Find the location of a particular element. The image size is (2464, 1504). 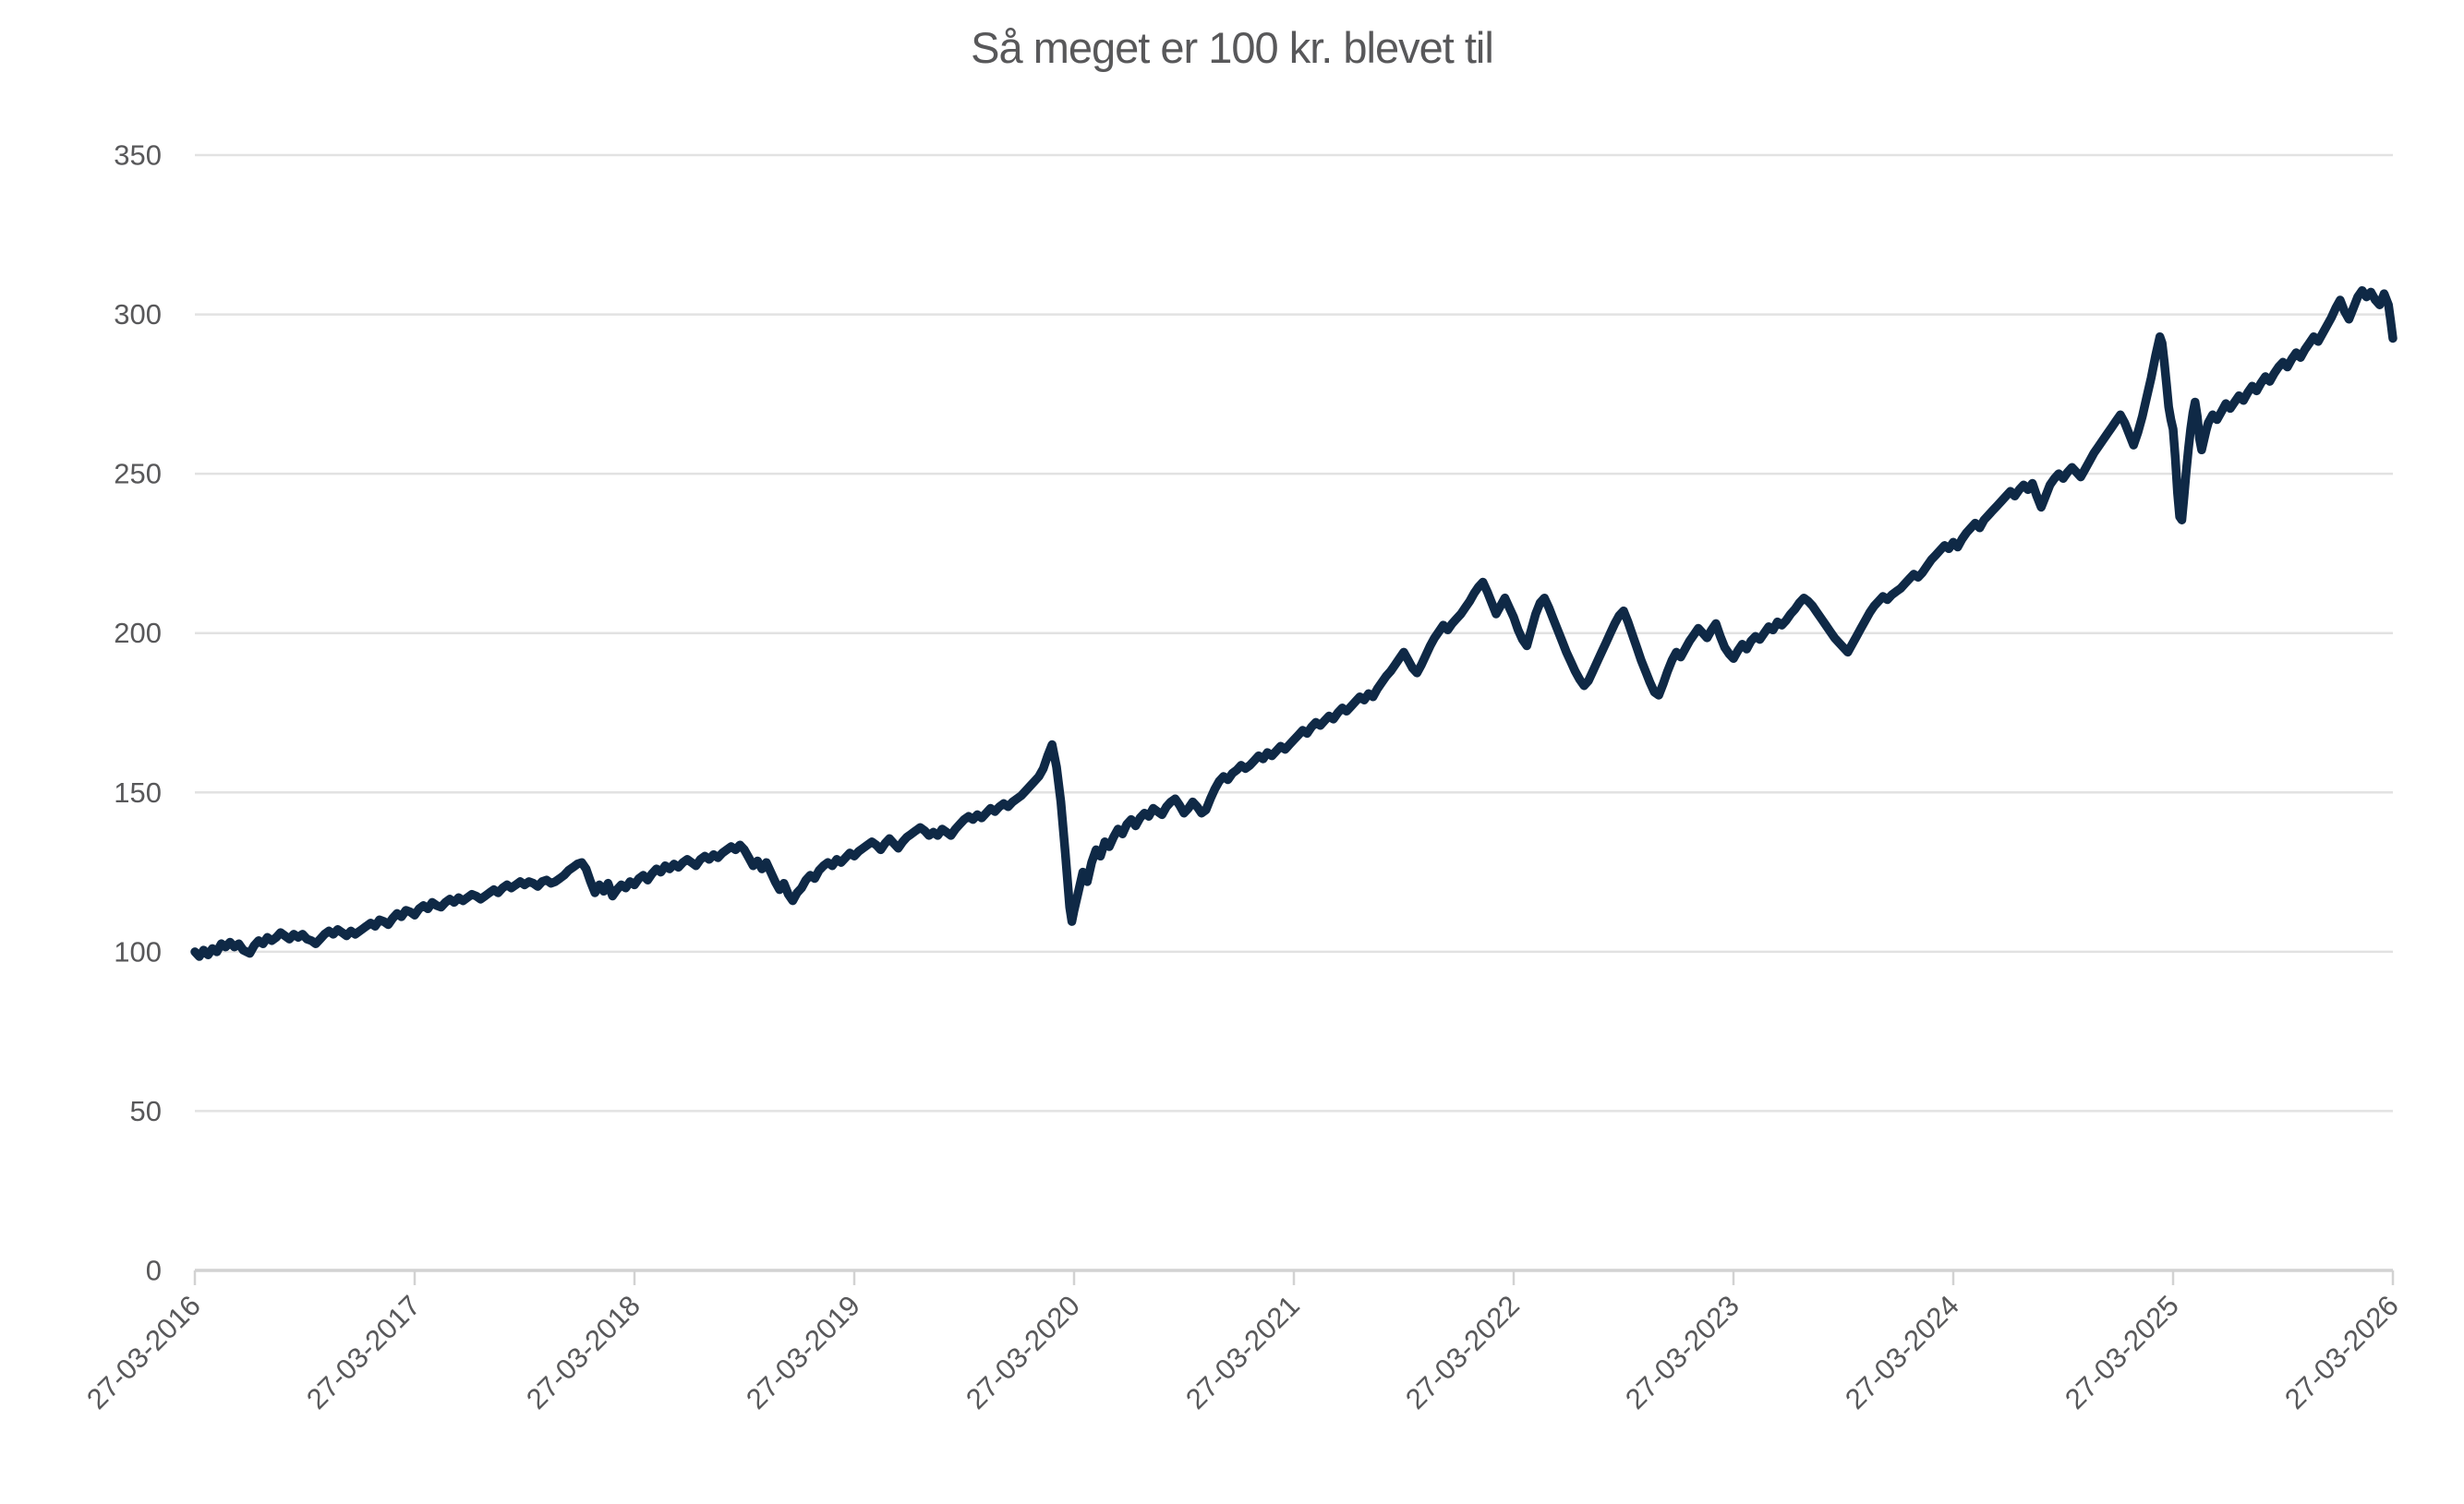

y-axis-tick-label: 0 is located at coordinates (154, 1271).